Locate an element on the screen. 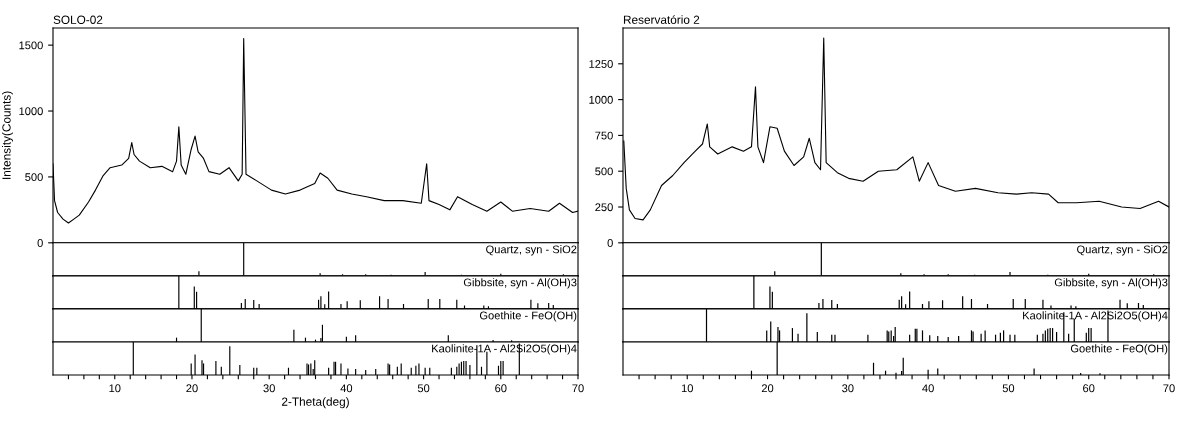 The height and width of the screenshot is (425, 1177). x-axis-title: 2-Theta(deg) is located at coordinates (315, 403).